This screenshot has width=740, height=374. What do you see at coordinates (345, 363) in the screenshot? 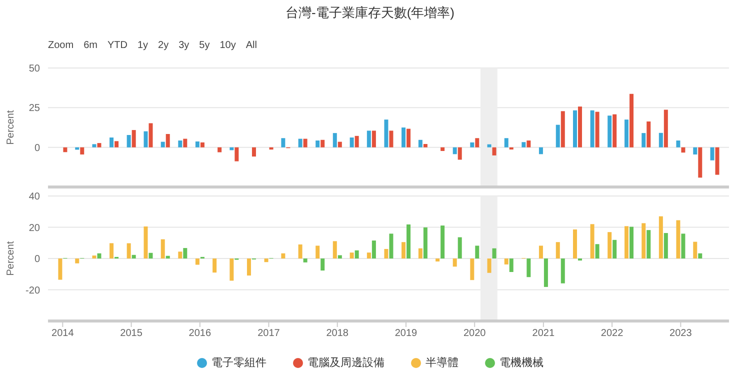
I see `legend-label: 電腦及周邊設備` at bounding box center [345, 363].